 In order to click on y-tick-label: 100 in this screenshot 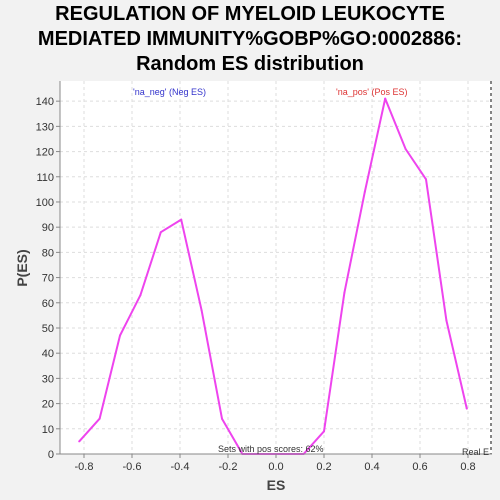, I will do `click(45, 203)`.